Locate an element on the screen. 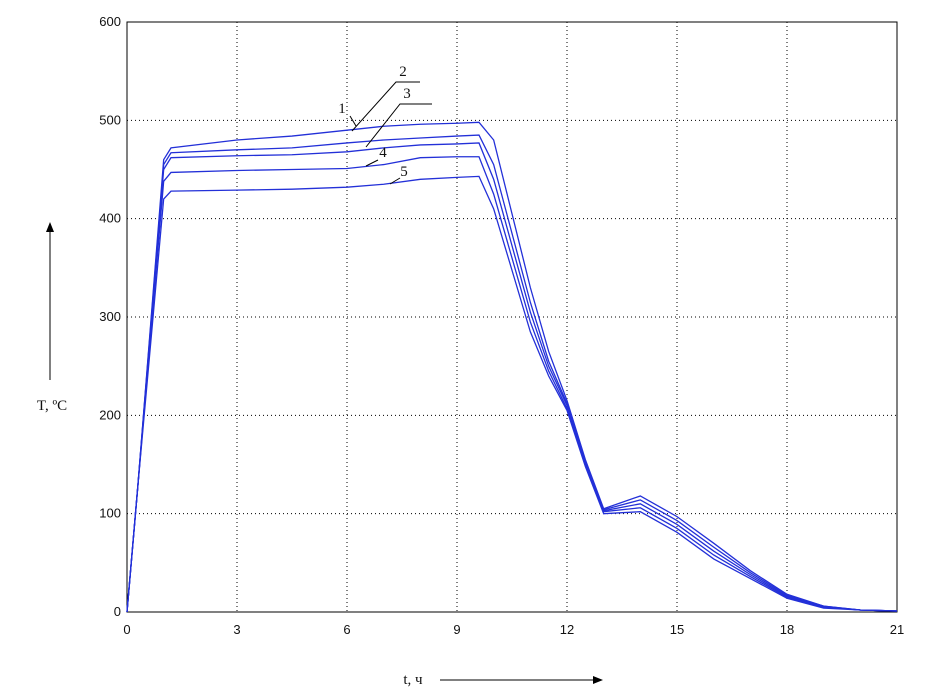 The height and width of the screenshot is (697, 942). series-annotation: 5 is located at coordinates (404, 172).